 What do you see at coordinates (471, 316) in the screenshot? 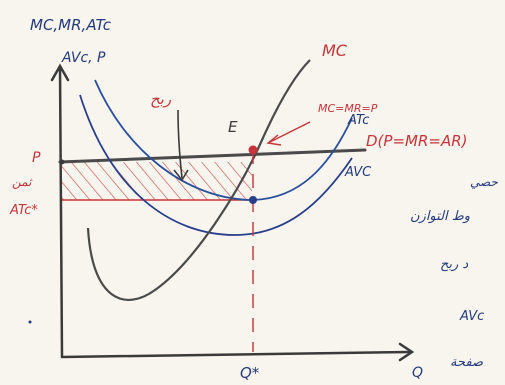
I see `right-note-4: AVc` at bounding box center [471, 316].